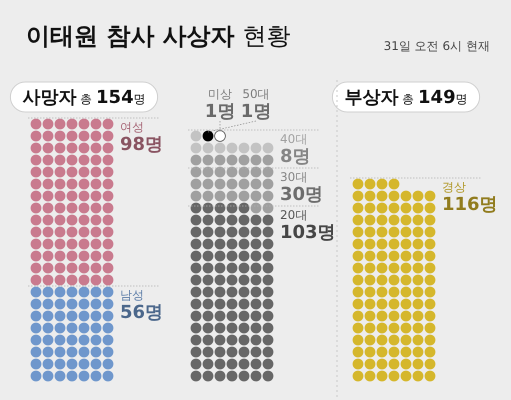  I want to click on category-label: 40대, so click(294, 139).